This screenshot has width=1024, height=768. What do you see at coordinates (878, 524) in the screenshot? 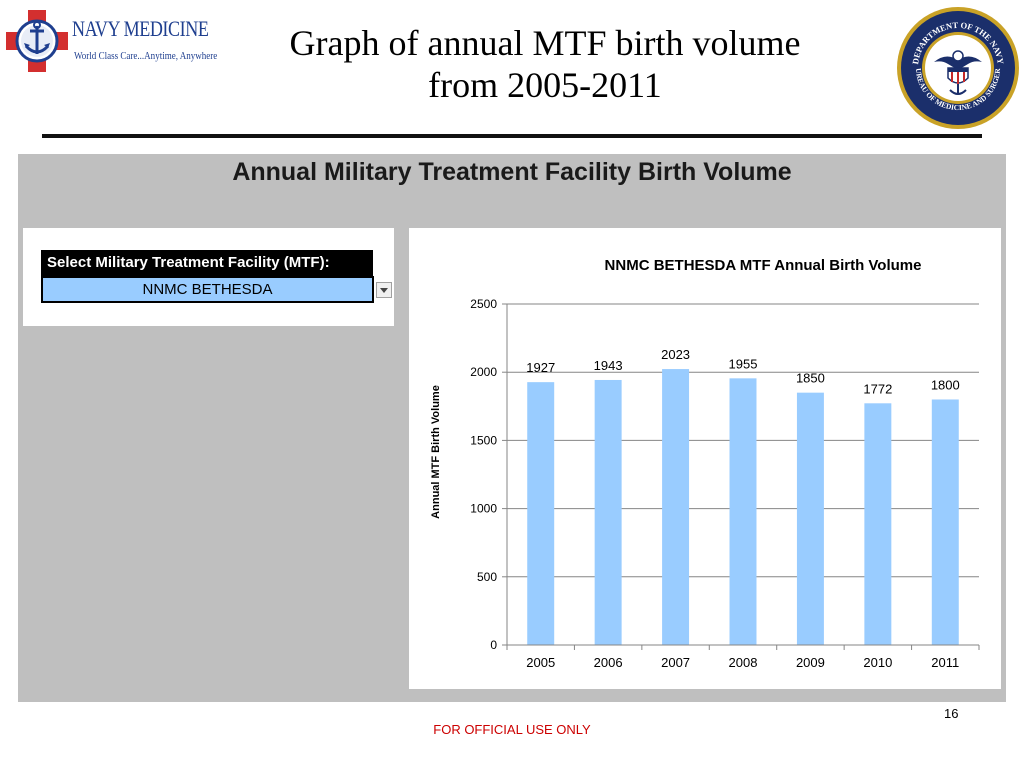
I see `bar-2010` at bounding box center [878, 524].